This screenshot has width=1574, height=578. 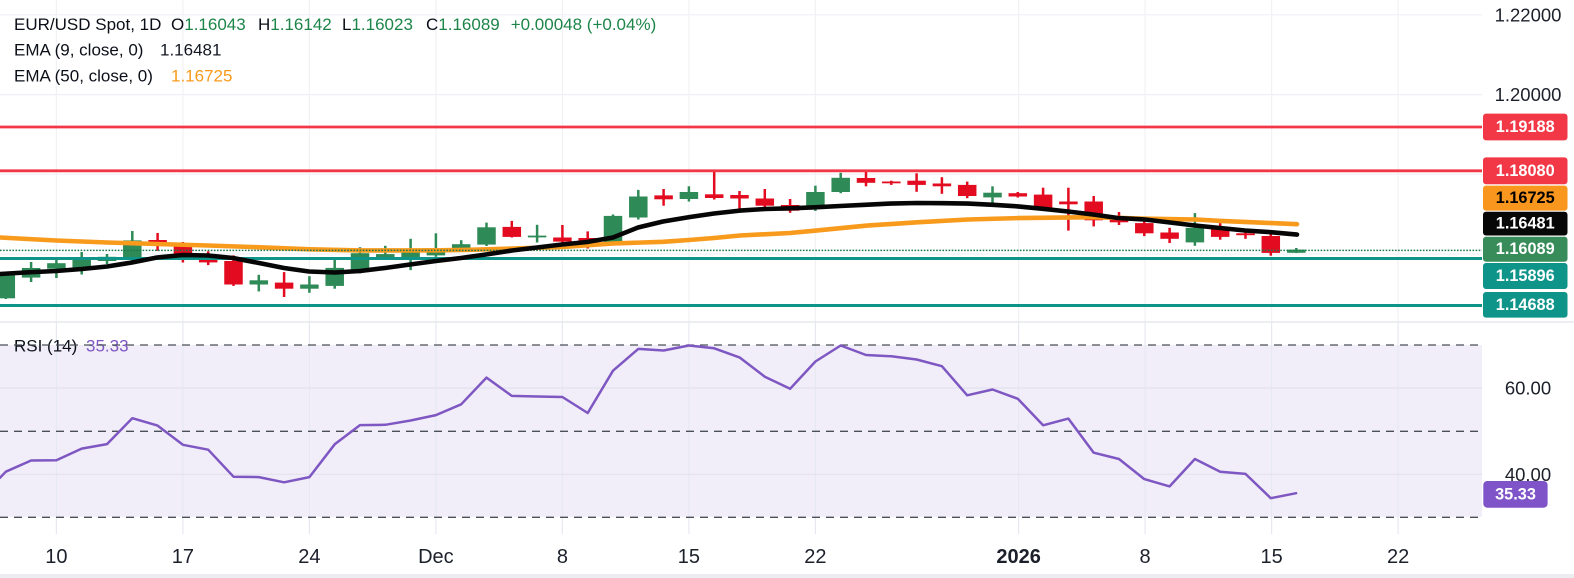 I want to click on svg-text: 1.18080, so click(x=1525, y=171).